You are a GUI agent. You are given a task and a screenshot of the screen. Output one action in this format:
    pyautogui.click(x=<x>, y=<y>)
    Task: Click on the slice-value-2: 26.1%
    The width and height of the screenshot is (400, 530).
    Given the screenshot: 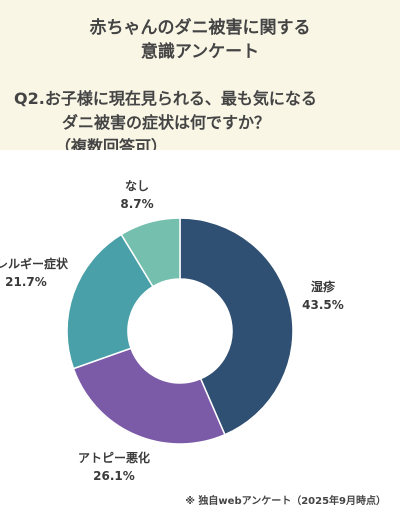 What is the action you would take?
    pyautogui.click(x=114, y=476)
    